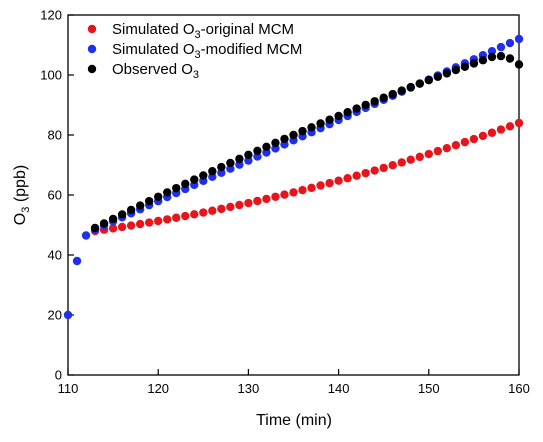 The height and width of the screenshot is (442, 543). Describe the element at coordinates (55, 255) in the screenshot. I see `y-tick-label: 40` at that location.